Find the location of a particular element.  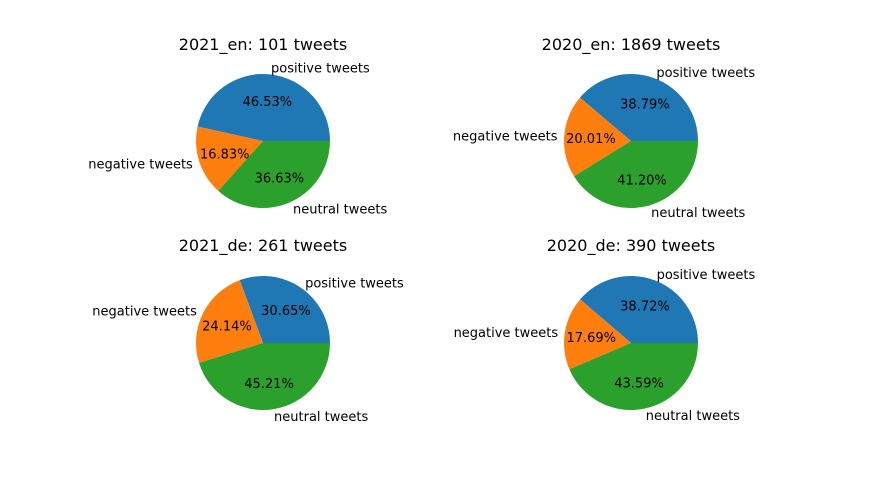

chart-title: 2021_de: 261 tweets is located at coordinates (263, 246).